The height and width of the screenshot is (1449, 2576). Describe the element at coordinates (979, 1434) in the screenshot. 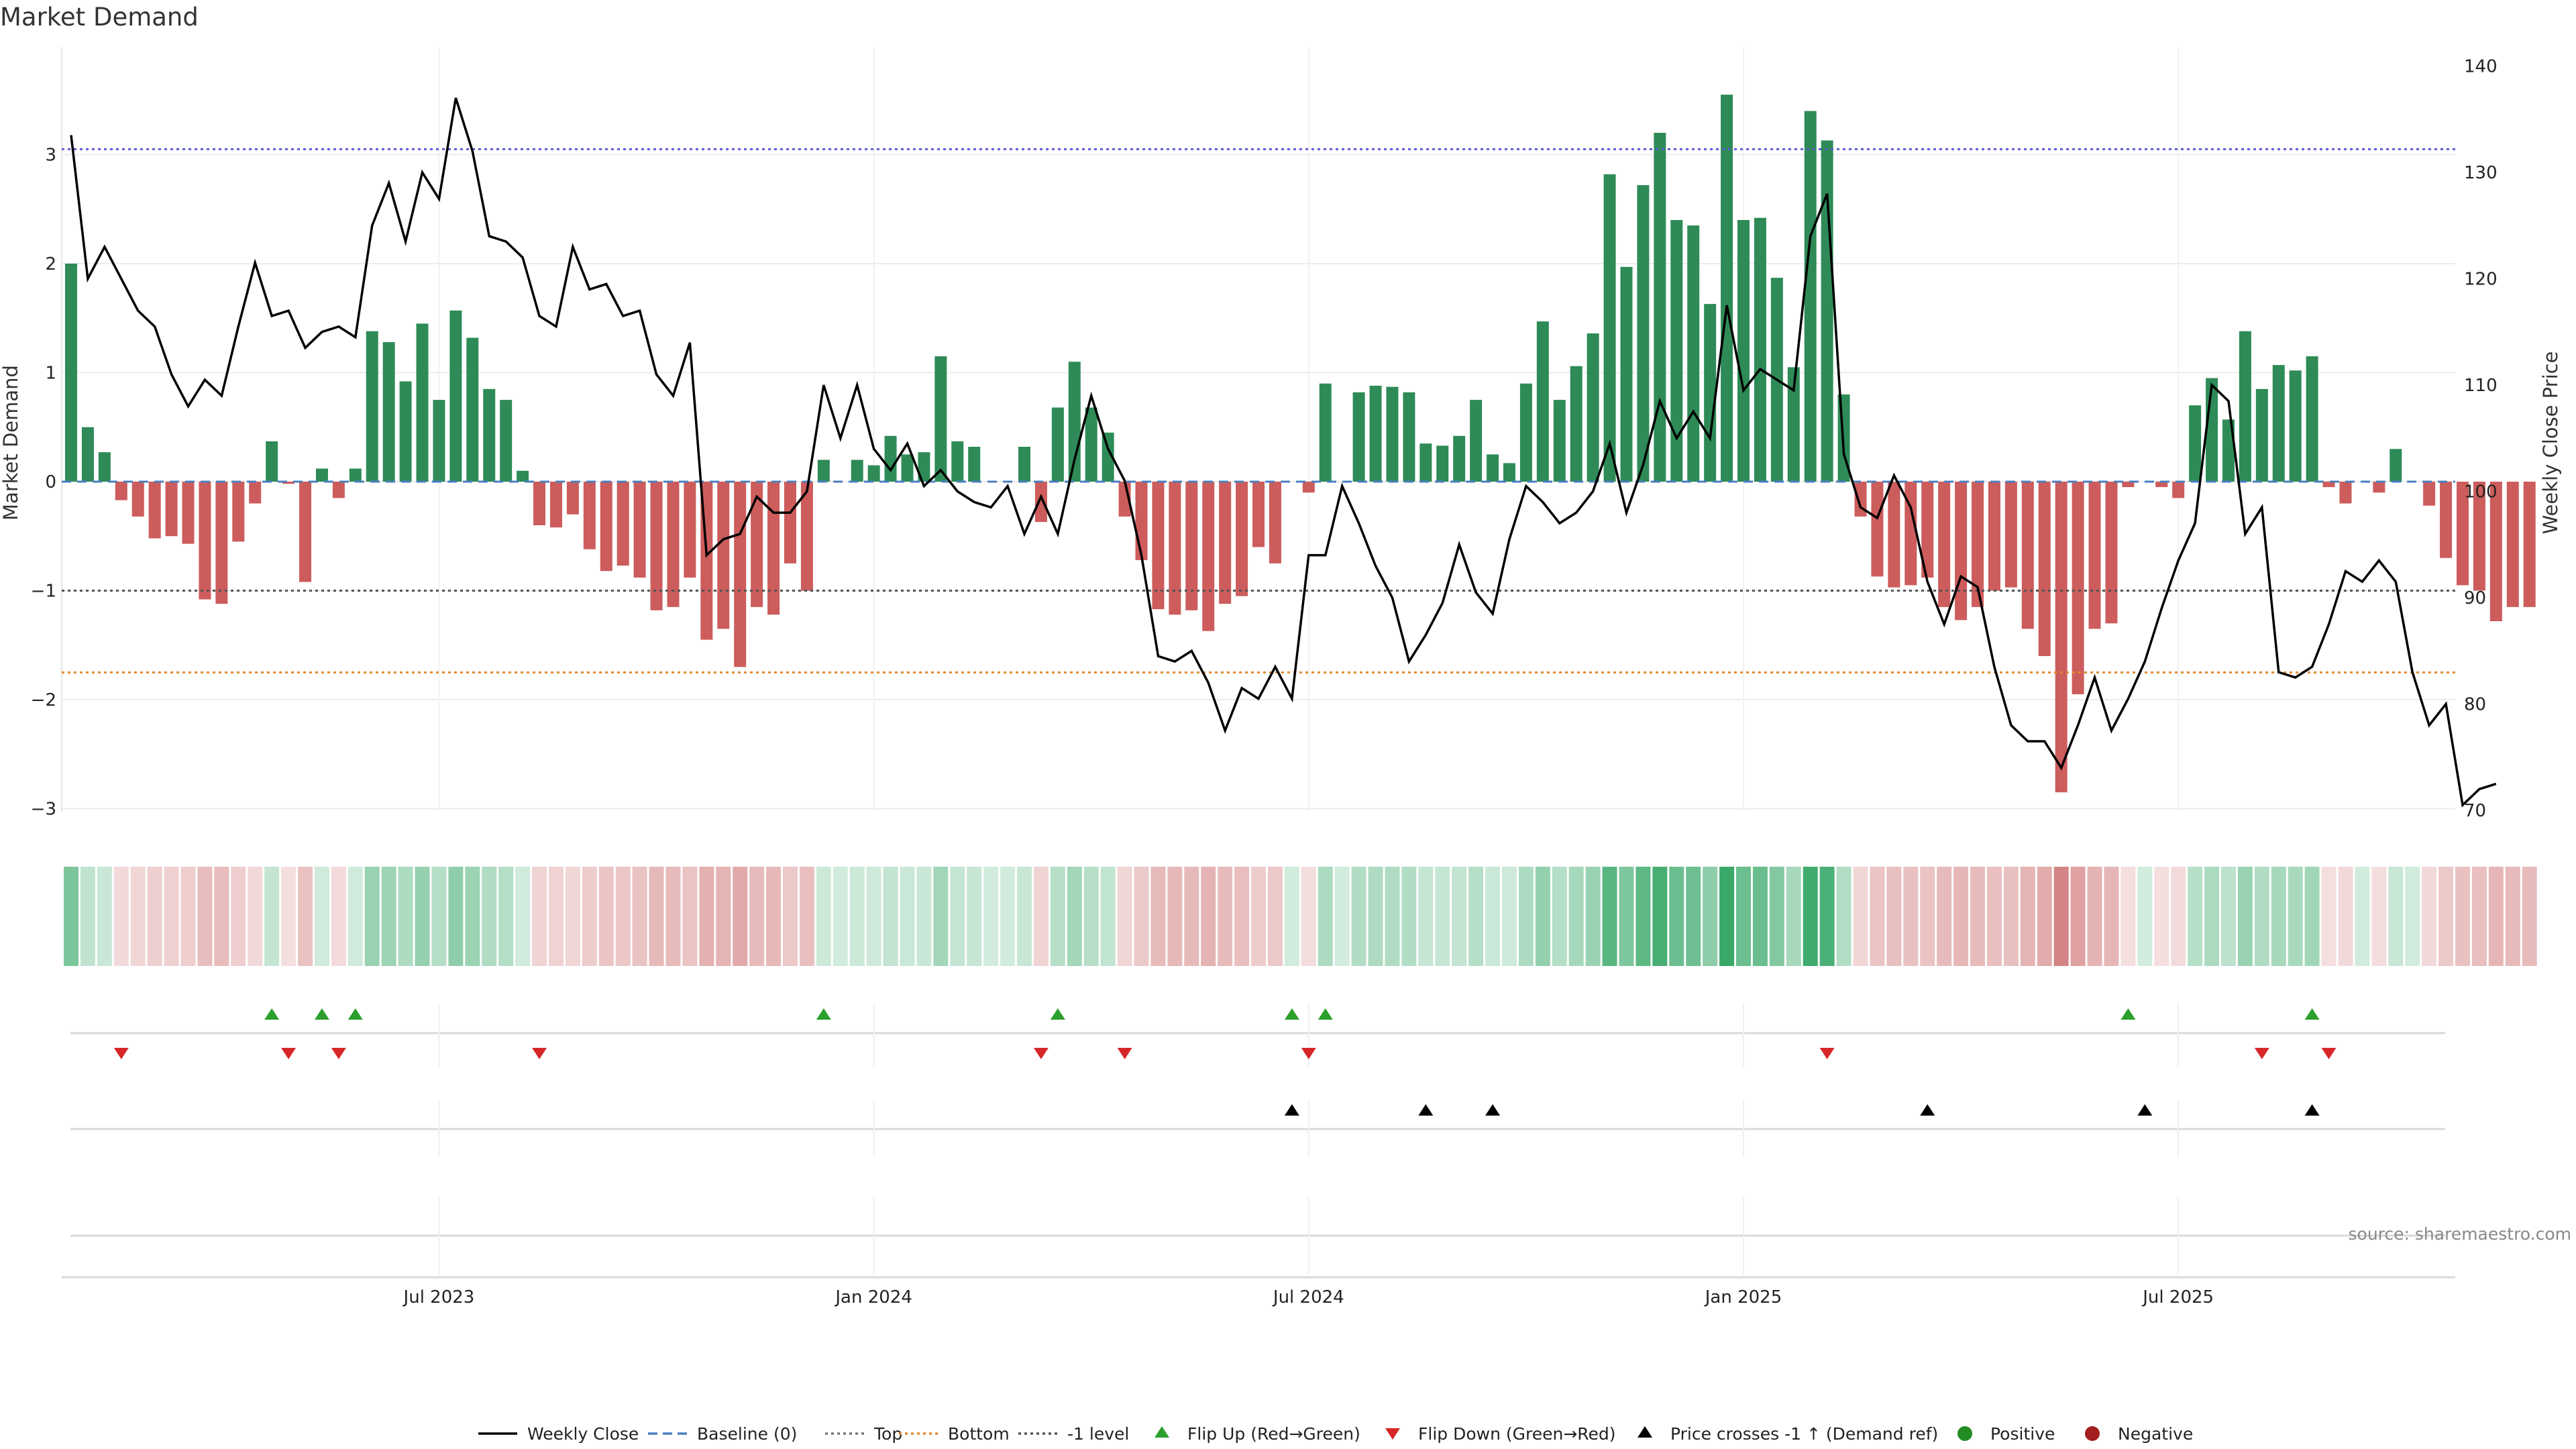

I see `legend-label: Bottom` at that location.